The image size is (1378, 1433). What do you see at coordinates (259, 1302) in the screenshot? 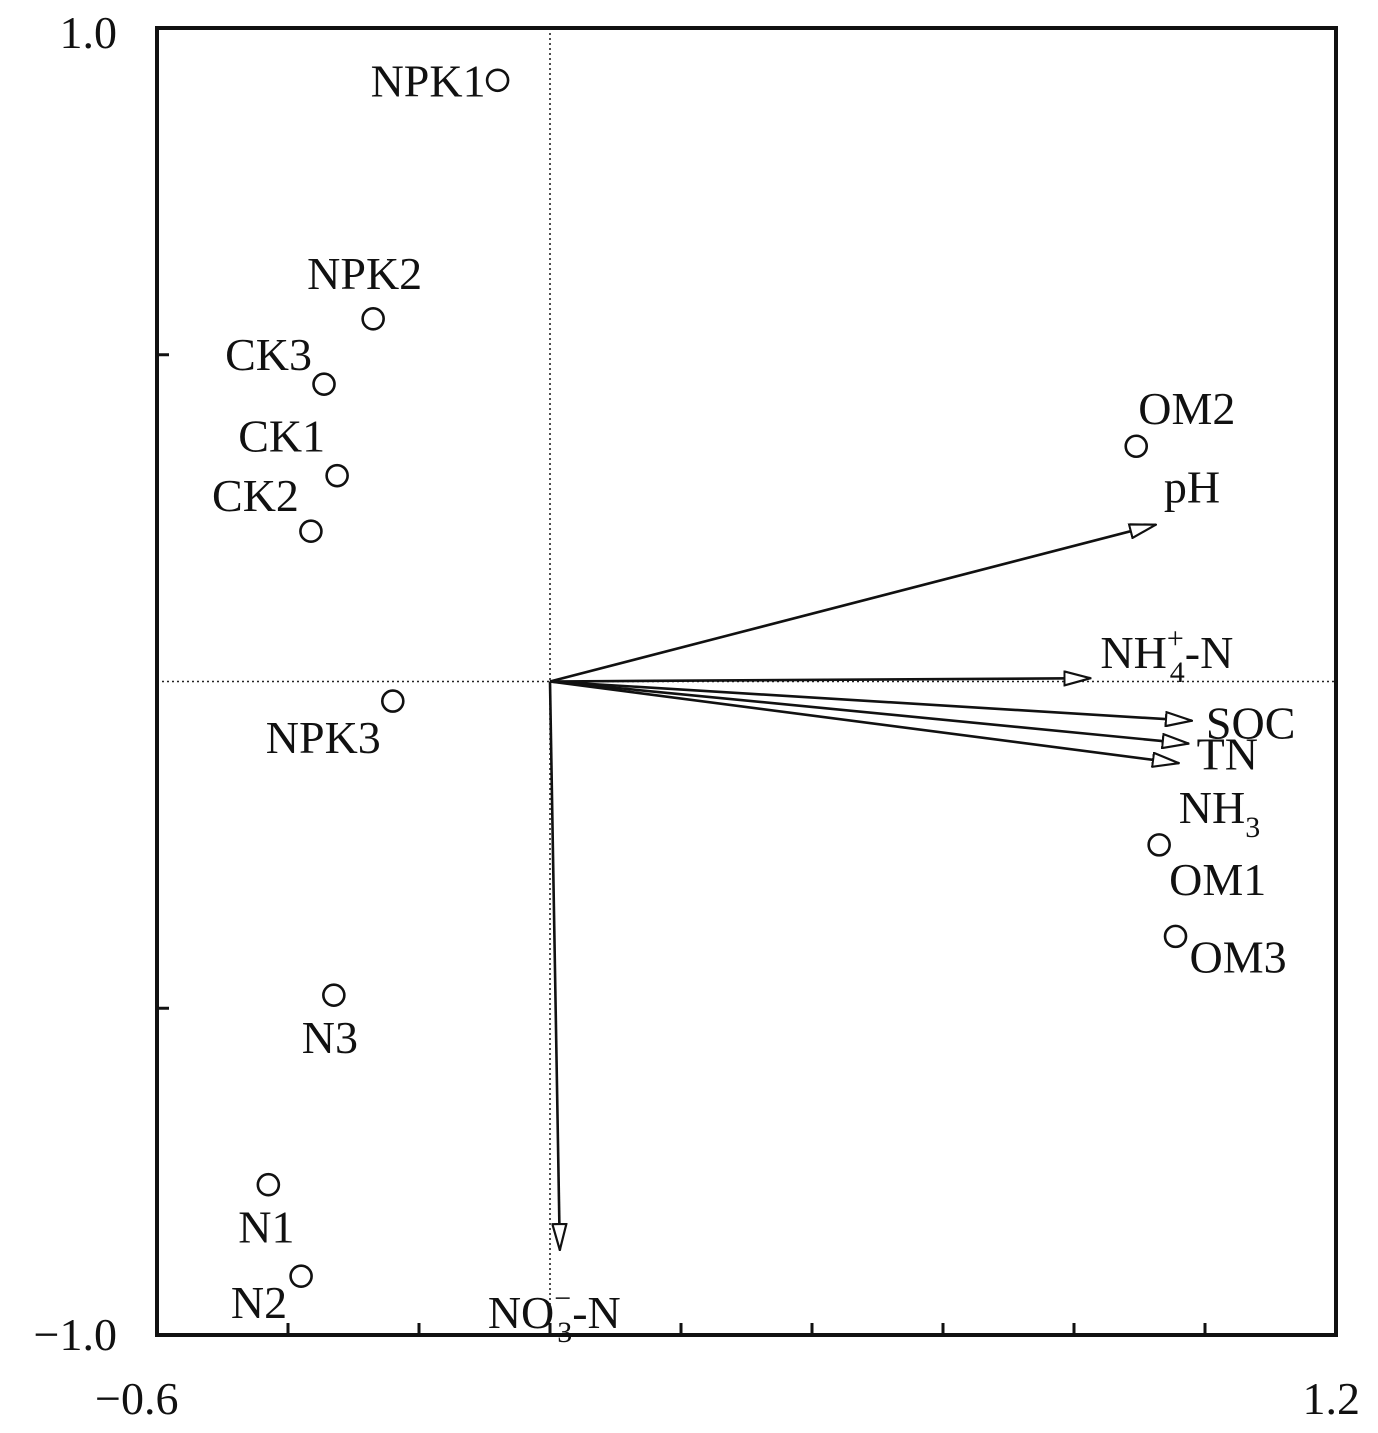
I see `point-label-n2: N2` at bounding box center [259, 1302].